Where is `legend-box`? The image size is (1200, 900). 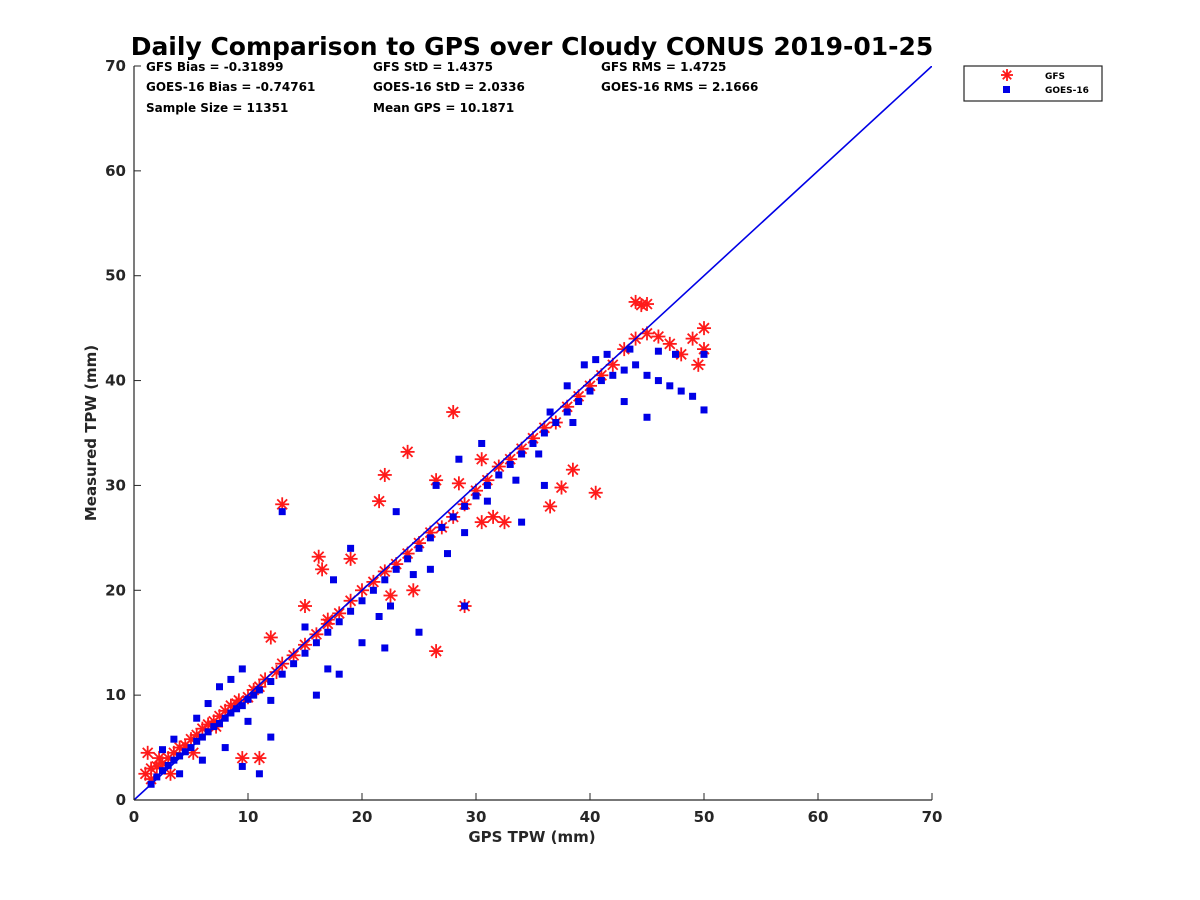
legend-box is located at coordinates (1033, 83).